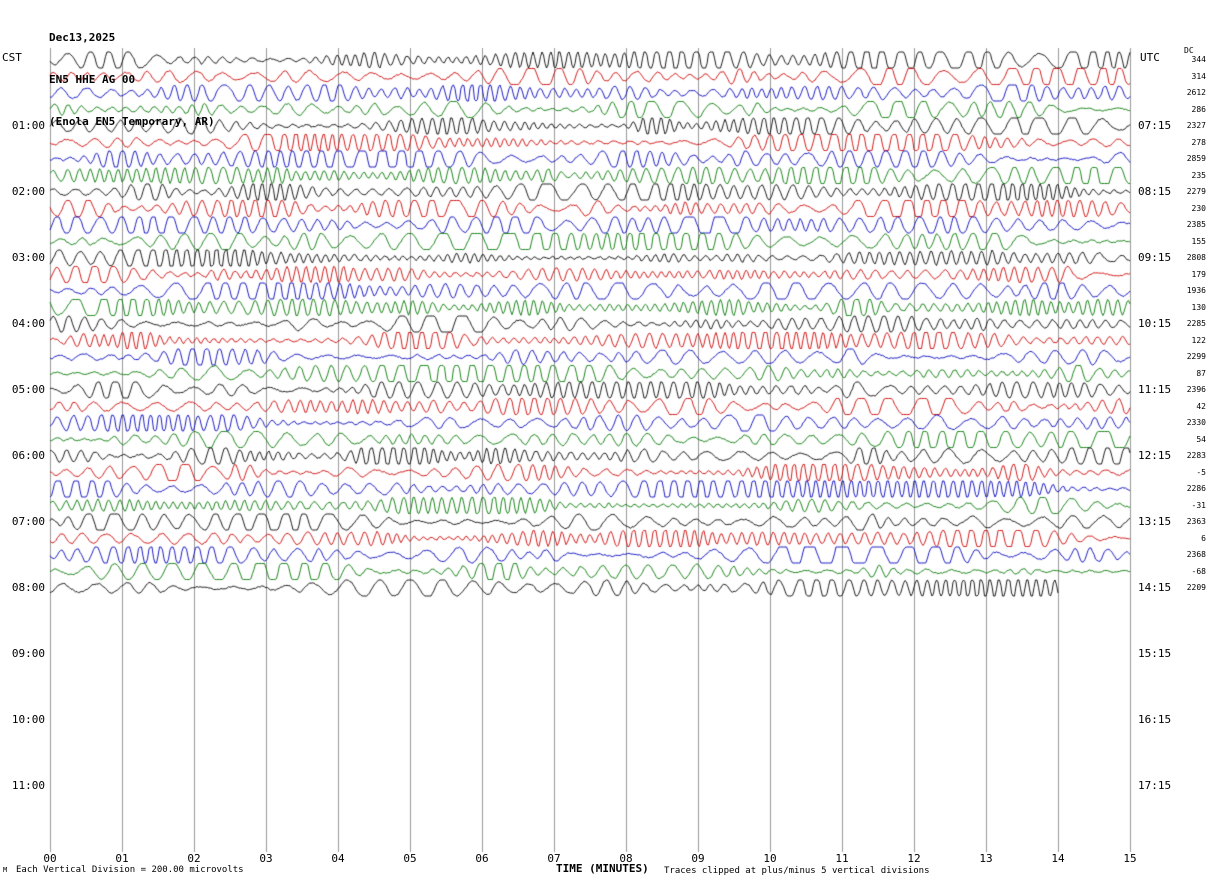  Describe the element at coordinates (28, 125) in the screenshot. I see `left-axis-time: 01:00` at that location.